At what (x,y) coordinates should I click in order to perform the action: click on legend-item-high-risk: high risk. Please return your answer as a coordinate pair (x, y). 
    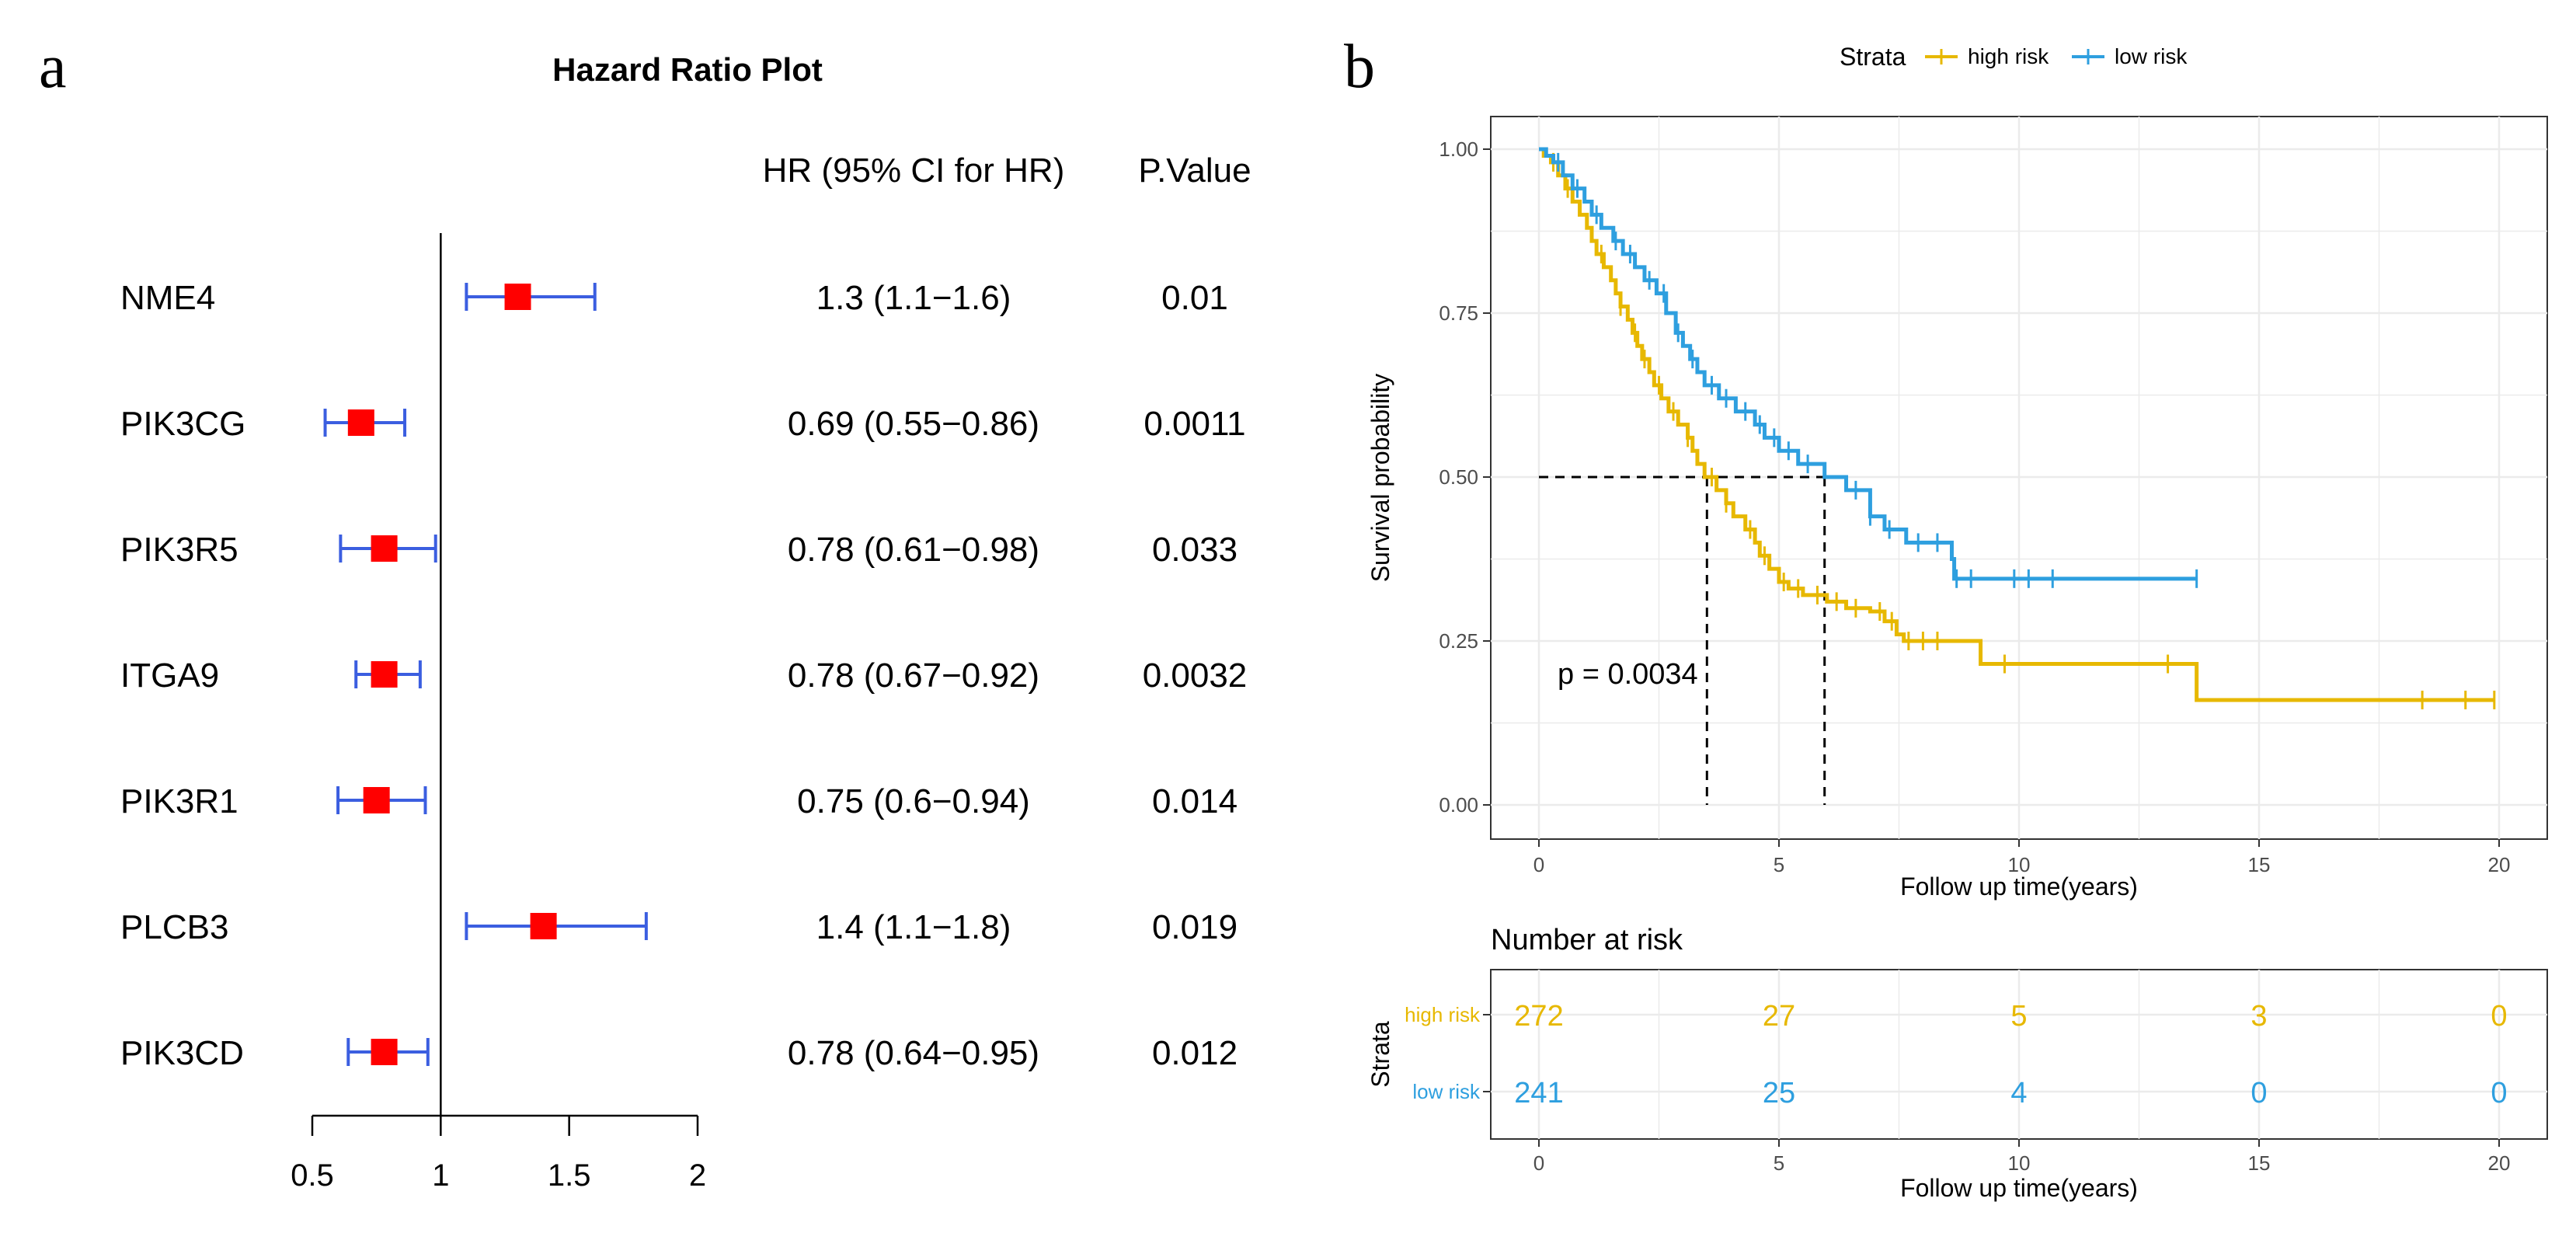
    Looking at the image, I should click on (1987, 56).